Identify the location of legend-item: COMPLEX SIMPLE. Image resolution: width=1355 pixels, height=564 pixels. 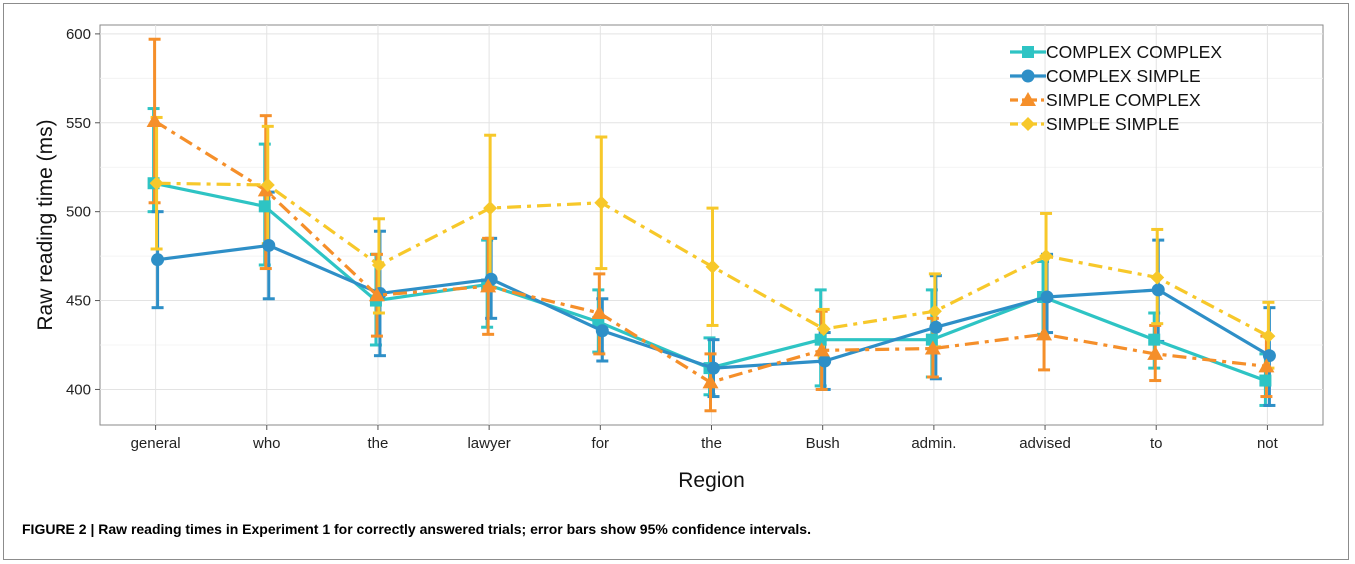
(1105, 76).